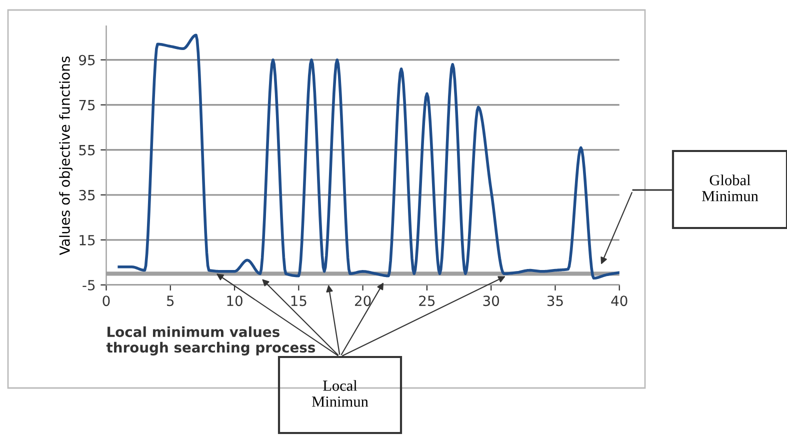 The image size is (787, 435). I want to click on text: Global Minimun, so click(730, 188).